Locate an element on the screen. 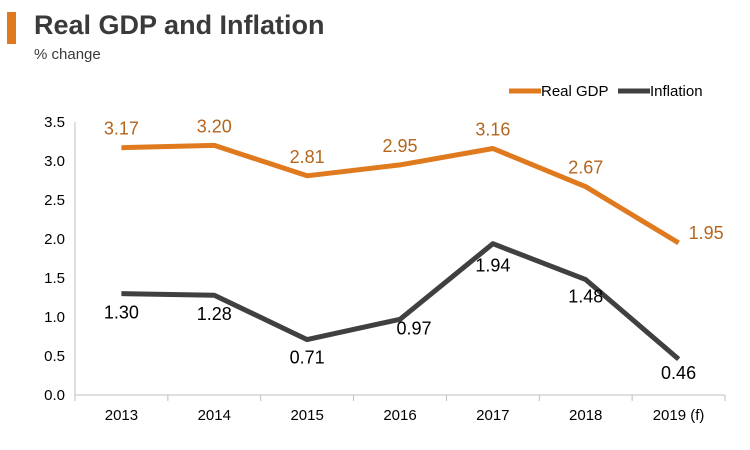 This screenshot has width=750, height=450. legend: Real GDP Inflation is located at coordinates (606, 91).